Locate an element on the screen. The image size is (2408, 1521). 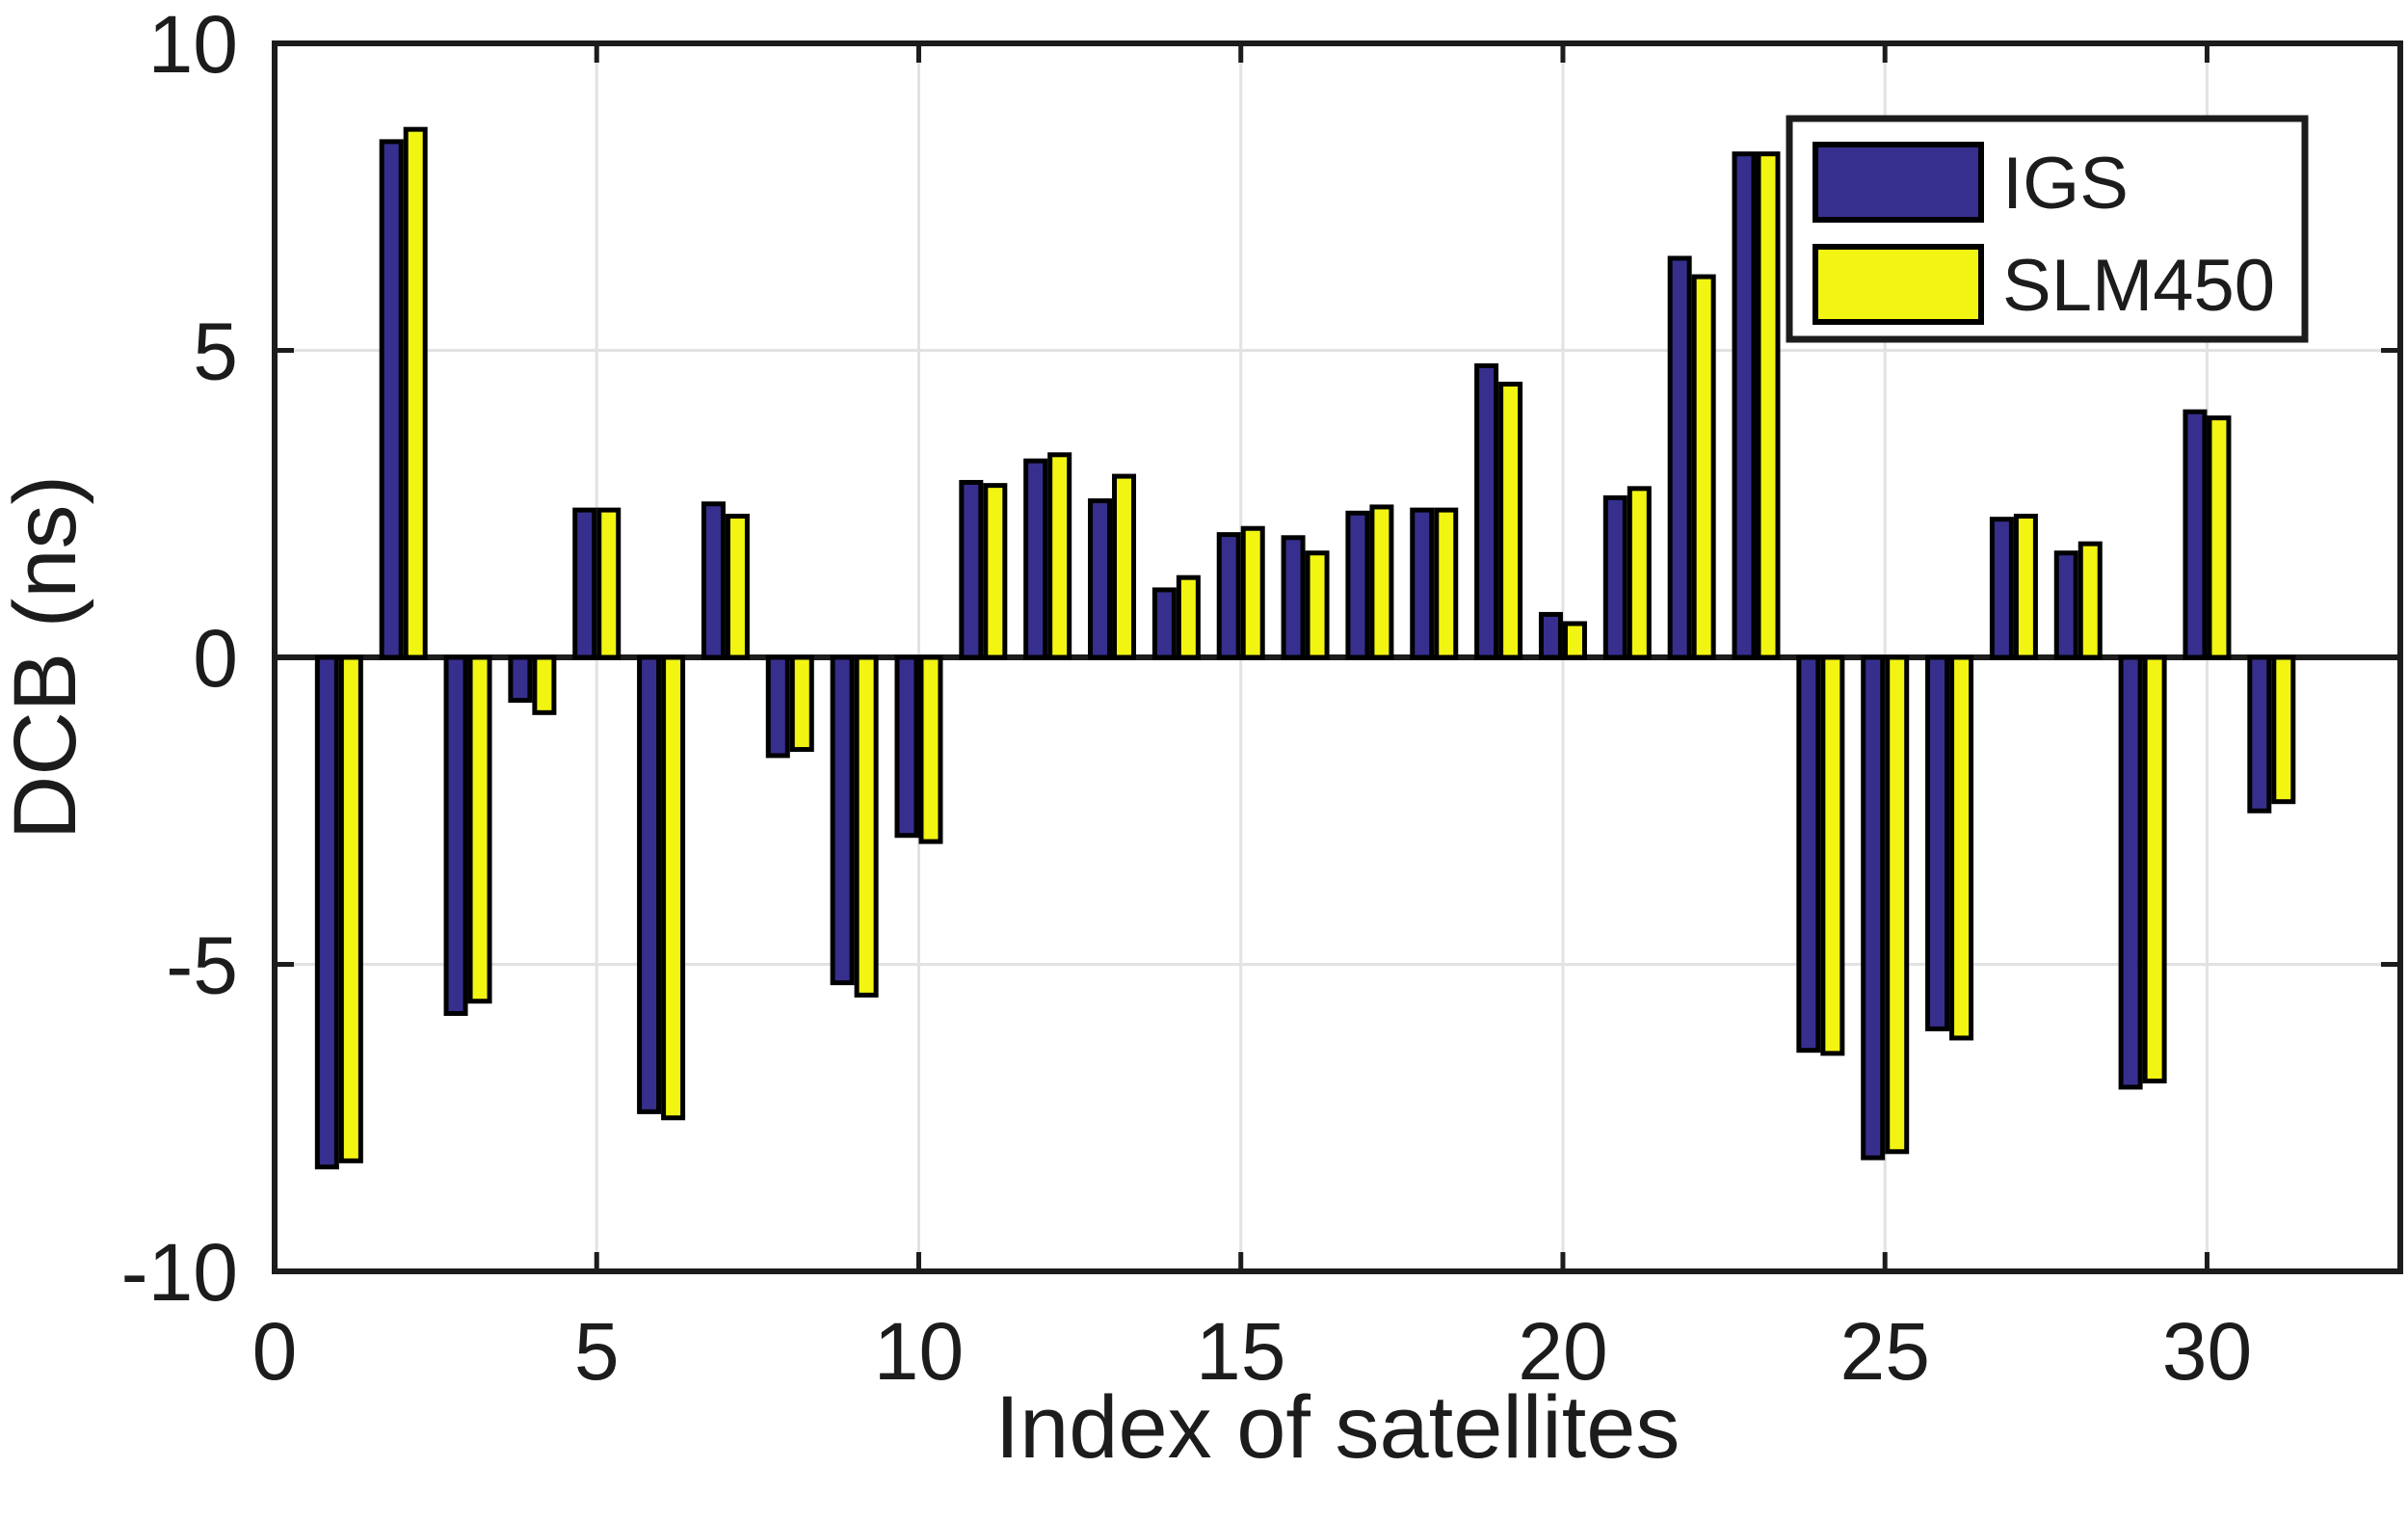
x-tick-labels: 0 5 10 15 20 25 30 is located at coordinates (1253, 1351).